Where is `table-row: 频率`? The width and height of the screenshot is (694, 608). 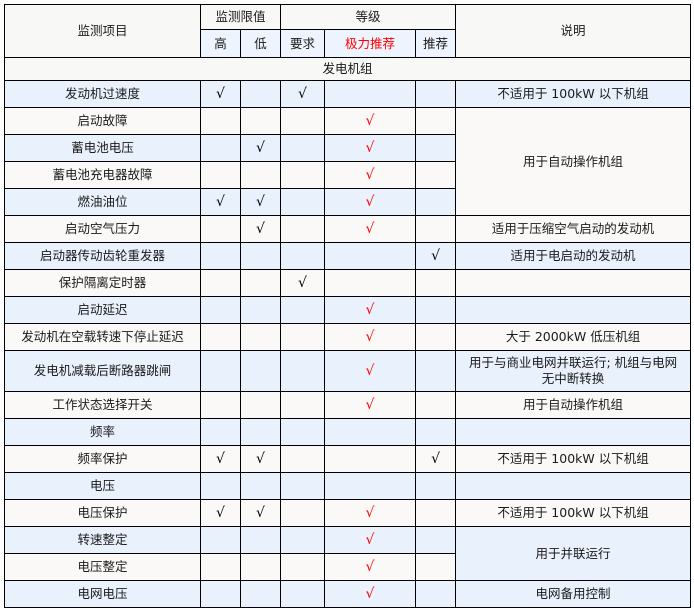 table-row: 频率 is located at coordinates (348, 432).